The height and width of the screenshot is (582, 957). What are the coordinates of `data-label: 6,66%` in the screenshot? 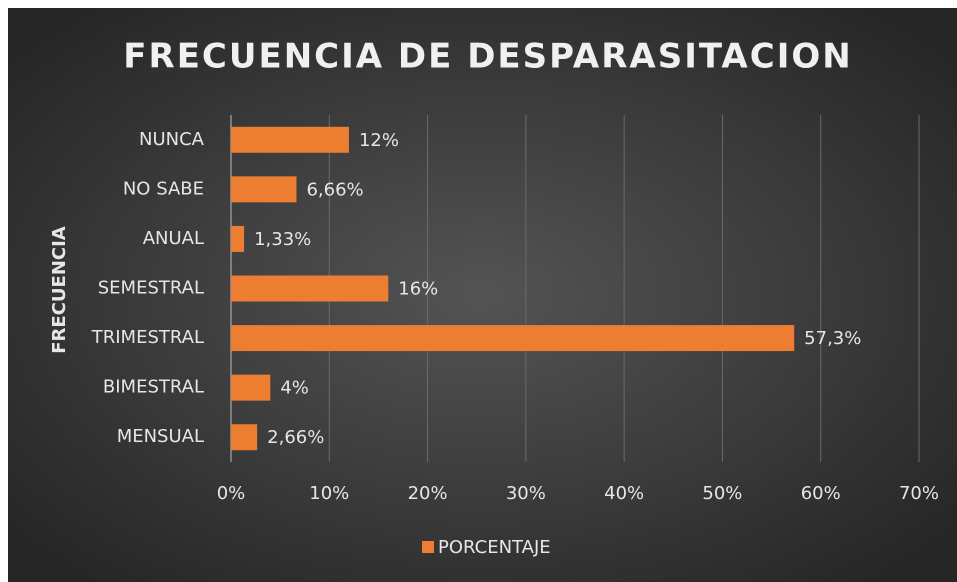 It's located at (334, 189).